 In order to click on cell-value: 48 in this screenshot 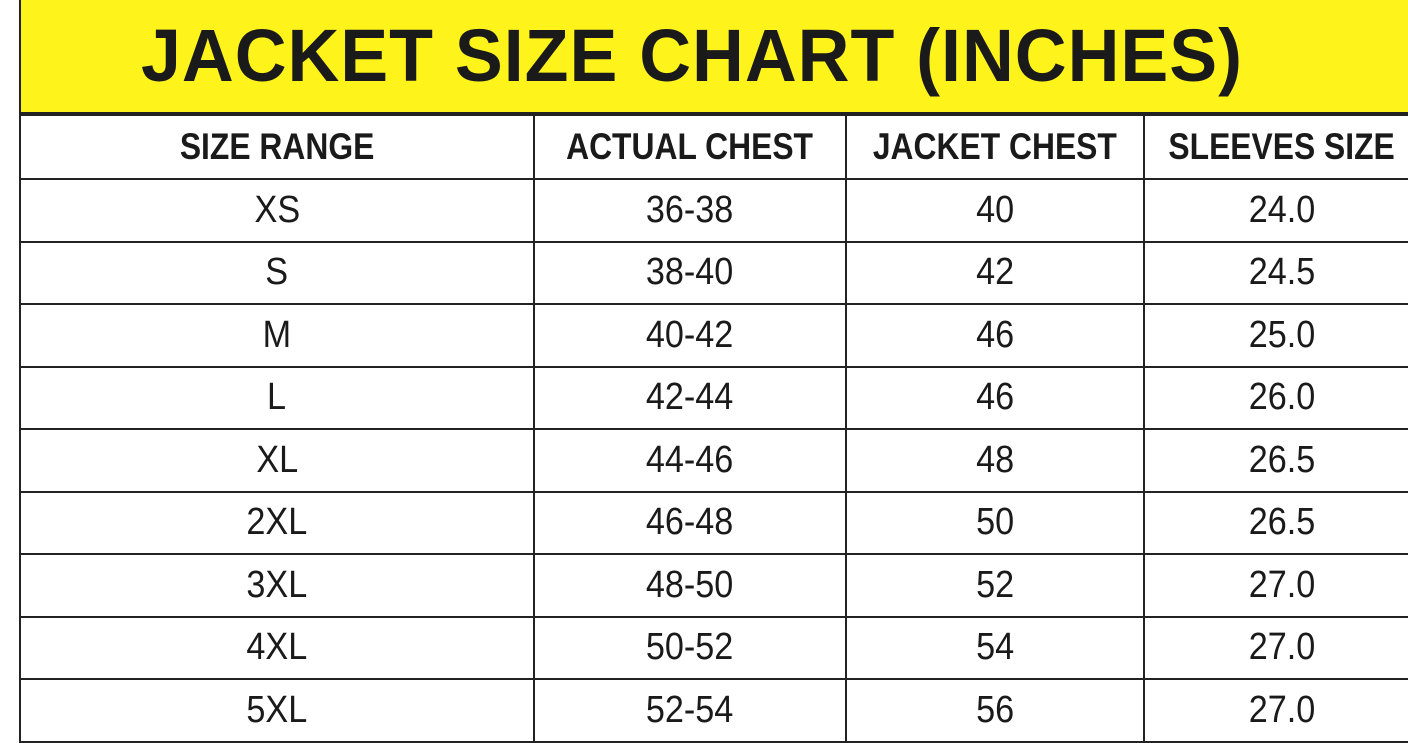, I will do `click(995, 459)`.